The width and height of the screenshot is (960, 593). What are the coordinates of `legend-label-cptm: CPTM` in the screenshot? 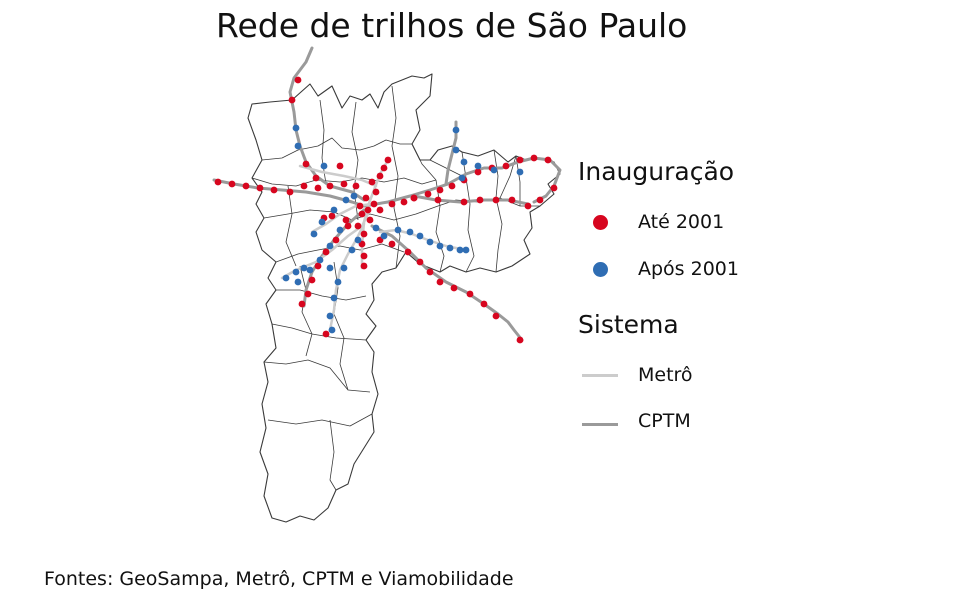 It's located at (664, 421).